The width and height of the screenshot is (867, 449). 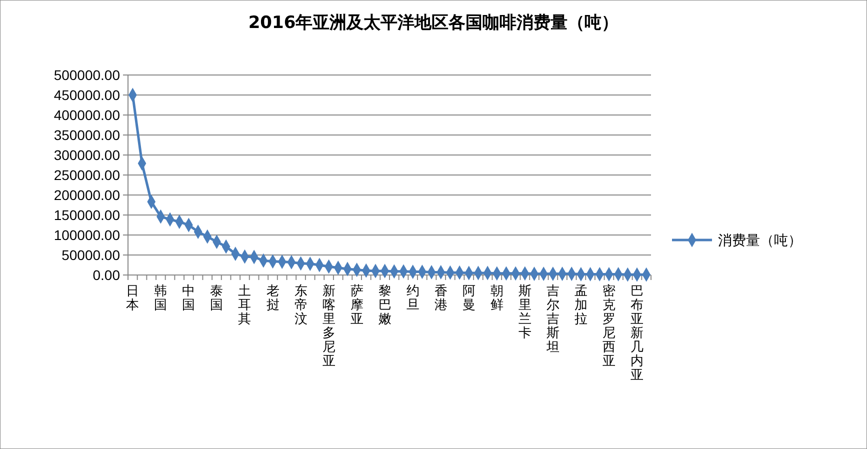 I want to click on legend-label: 消费量（吨）, so click(x=760, y=240).